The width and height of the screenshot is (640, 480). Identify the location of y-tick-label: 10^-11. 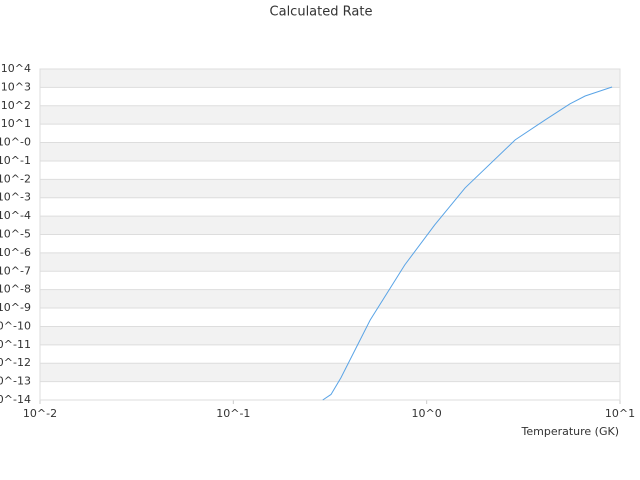
(15, 344).